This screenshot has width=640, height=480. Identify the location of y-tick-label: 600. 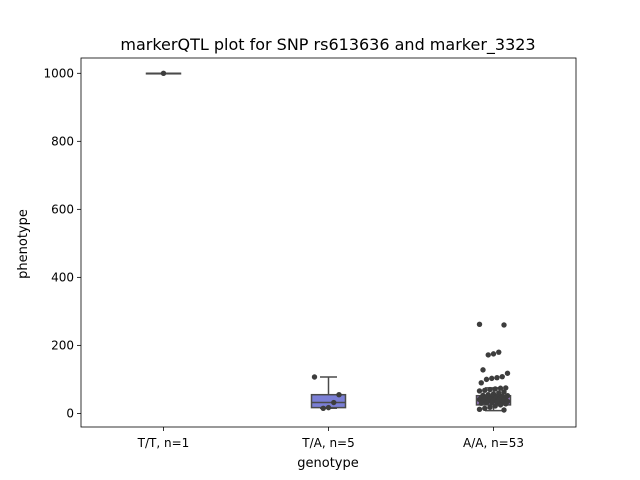
(62, 209).